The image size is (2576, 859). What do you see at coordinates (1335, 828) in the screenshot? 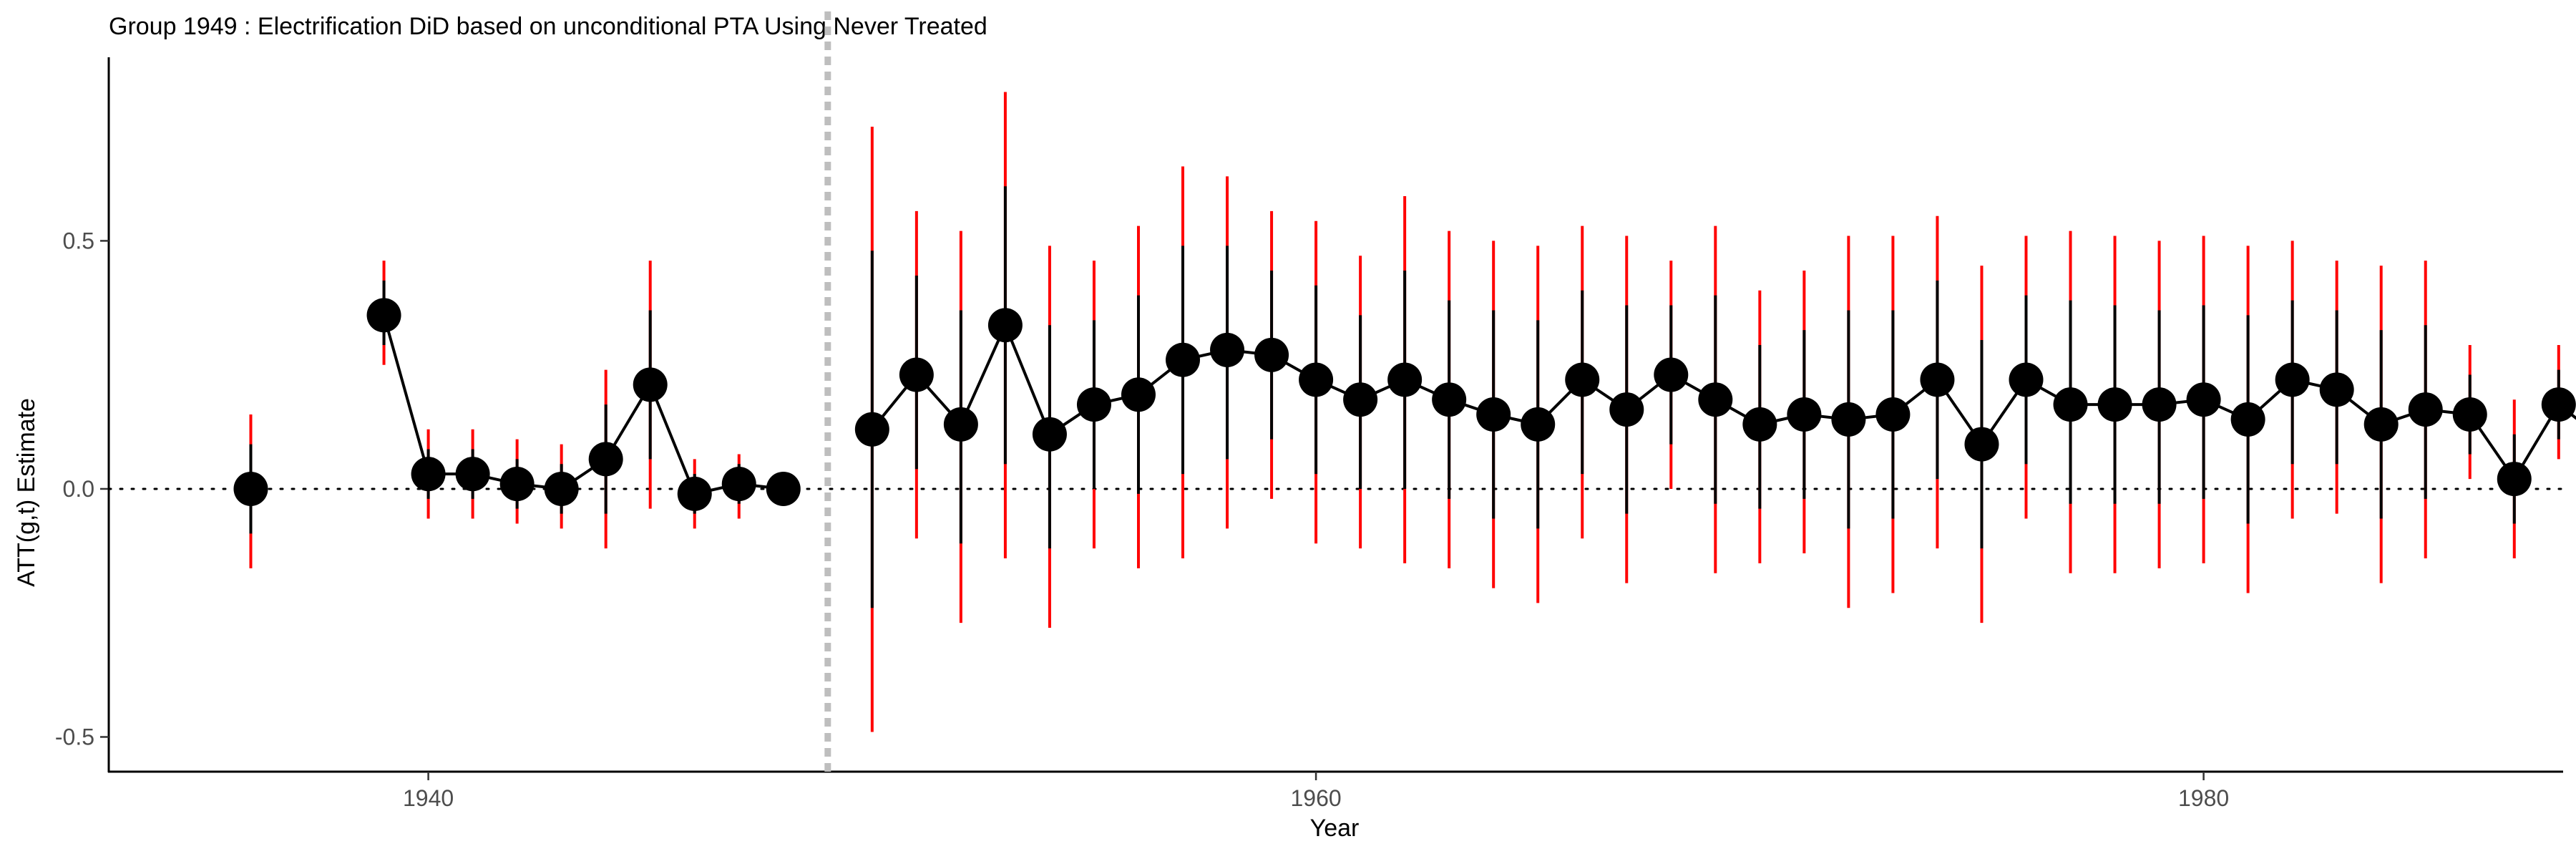
I see `x-axis-title: Year` at bounding box center [1335, 828].